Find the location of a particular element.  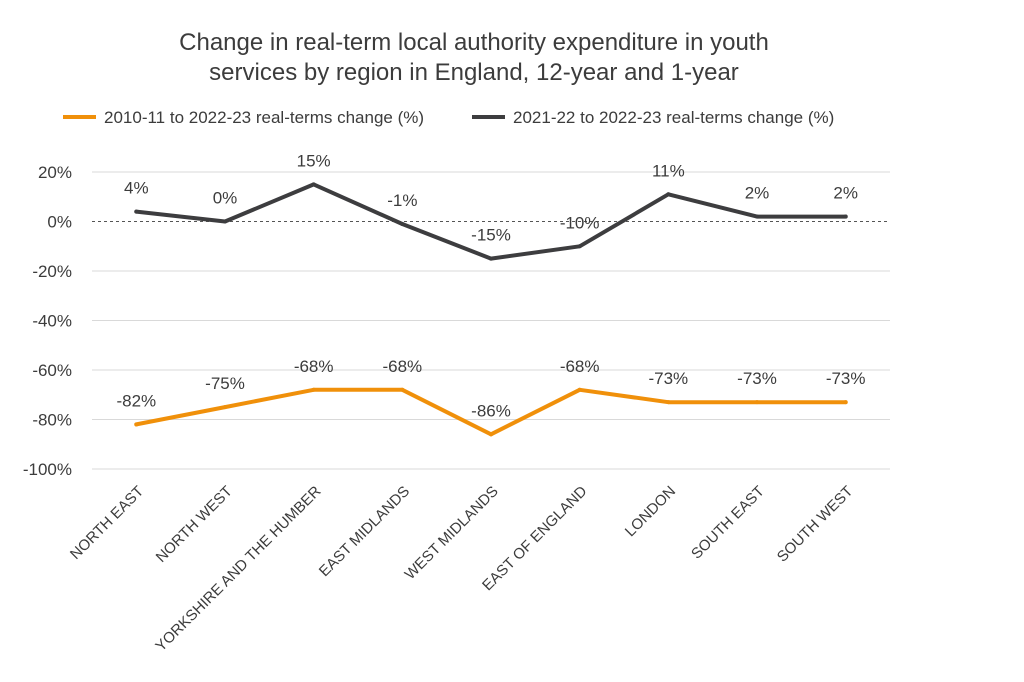

y-tick-label: -20% is located at coordinates (52, 271).